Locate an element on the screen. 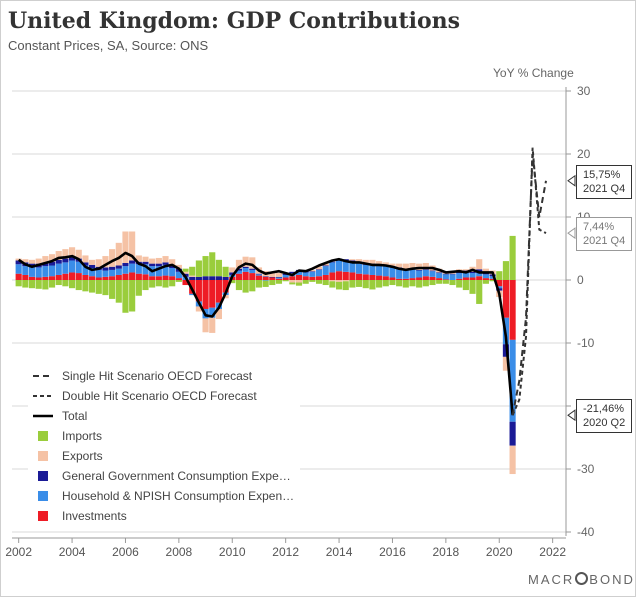  macrobond-logo: MACR BOND is located at coordinates (581, 579).